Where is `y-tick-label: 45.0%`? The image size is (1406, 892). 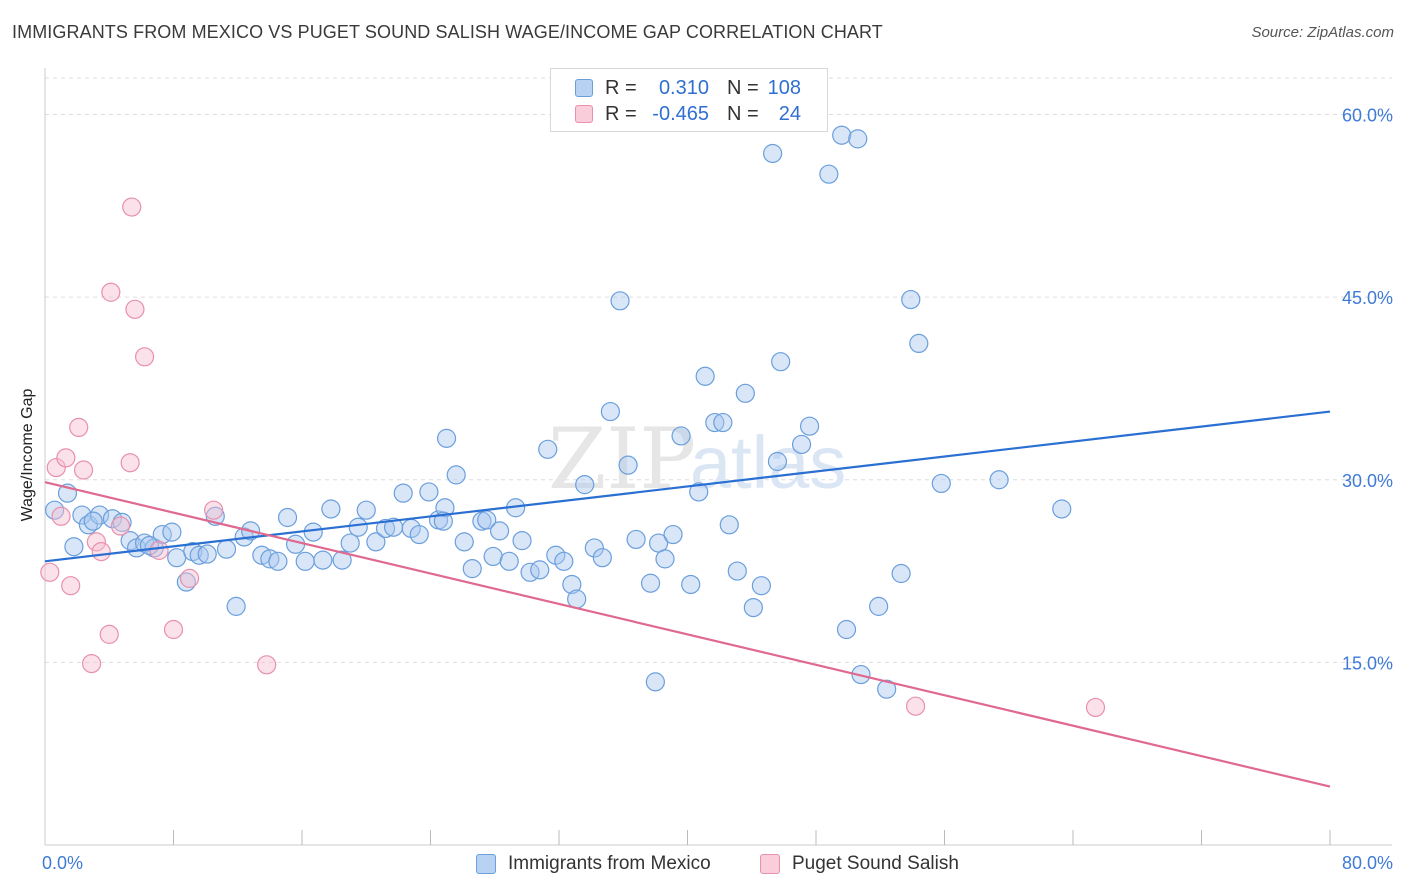 y-tick-label: 45.0% is located at coordinates (1367, 298).